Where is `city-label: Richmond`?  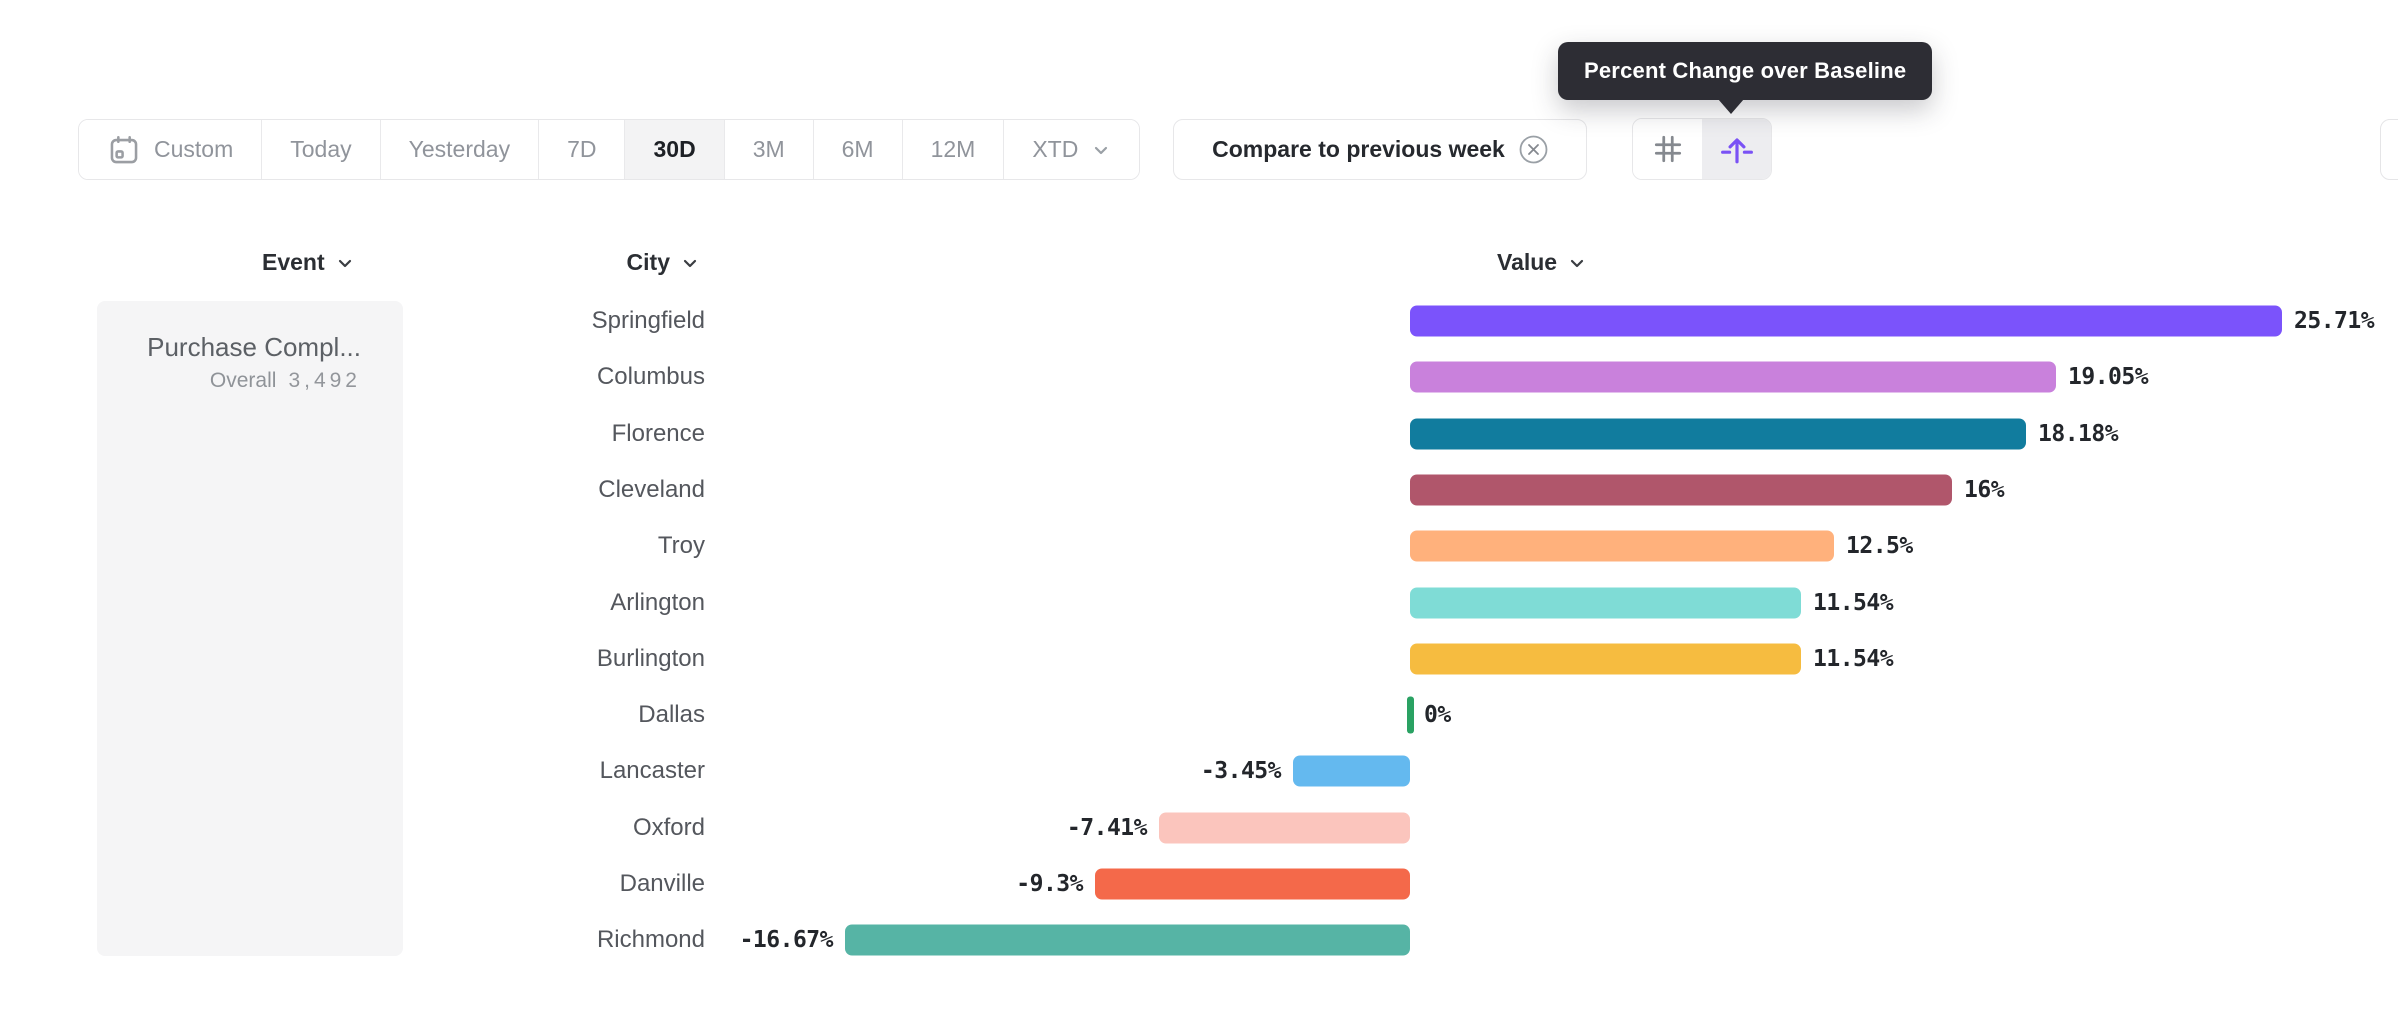
city-label: Richmond is located at coordinates (650, 940).